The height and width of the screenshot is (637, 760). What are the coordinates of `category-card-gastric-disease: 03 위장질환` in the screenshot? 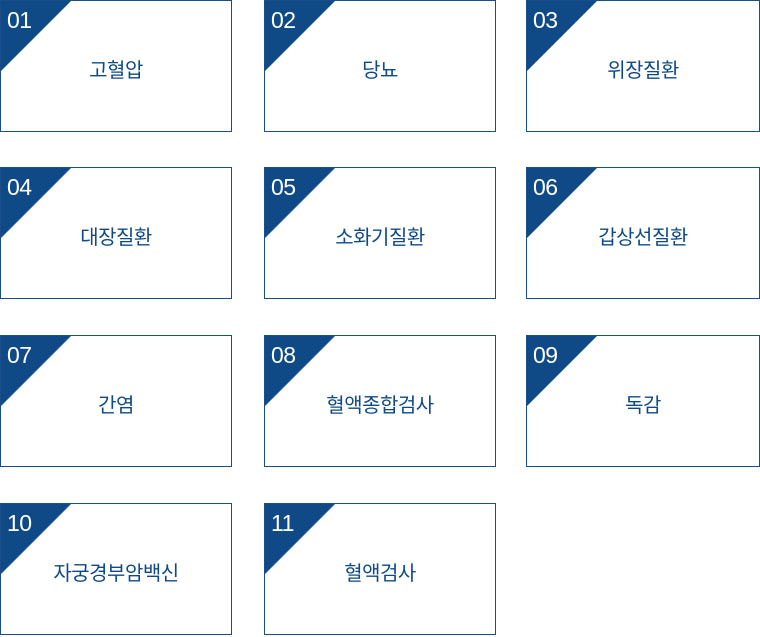 It's located at (643, 66).